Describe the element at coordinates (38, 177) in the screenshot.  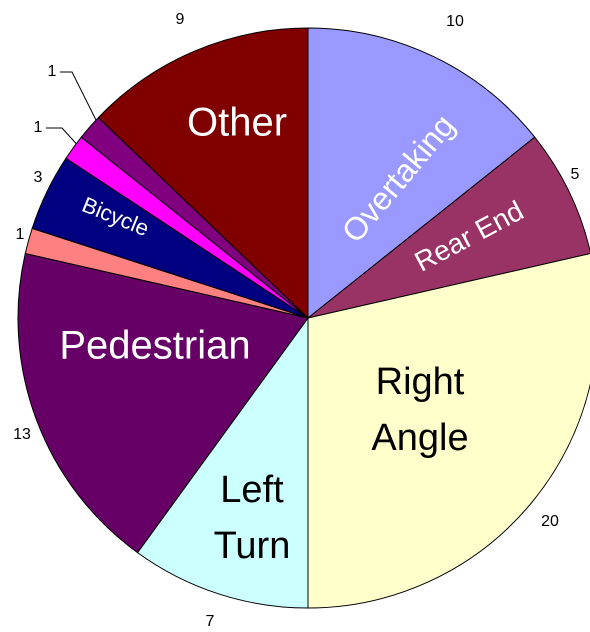
I see `value-label: 3` at that location.